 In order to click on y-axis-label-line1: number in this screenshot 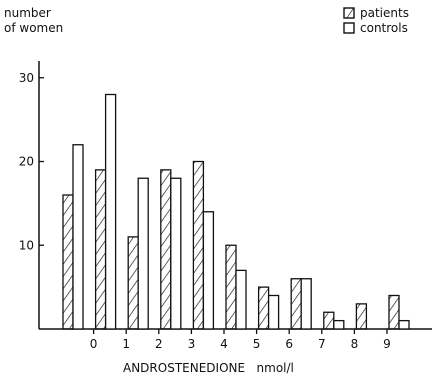, I will do `click(27, 13)`.